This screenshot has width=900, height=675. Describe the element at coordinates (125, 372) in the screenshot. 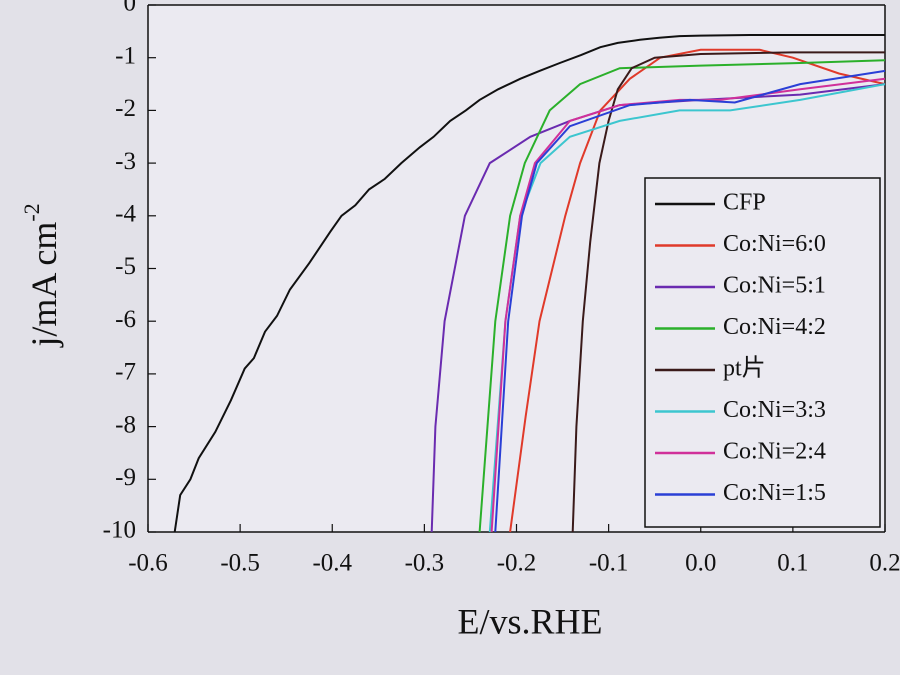

I see `y-tick-label: -7` at that location.